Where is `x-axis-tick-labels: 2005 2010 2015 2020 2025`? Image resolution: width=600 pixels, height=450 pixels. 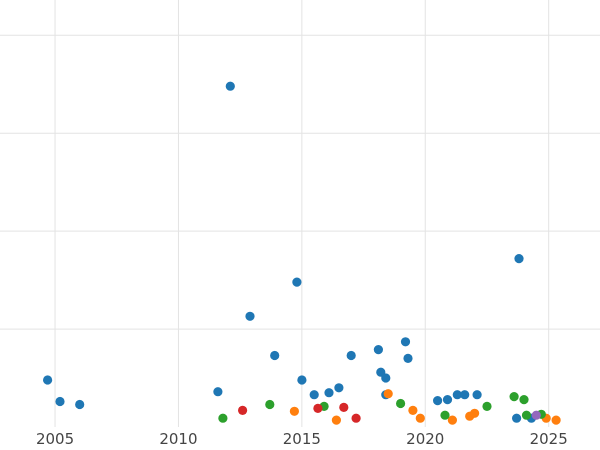 x-axis-tick-labels: 2005 2010 2015 2020 2025 is located at coordinates (302, 439).